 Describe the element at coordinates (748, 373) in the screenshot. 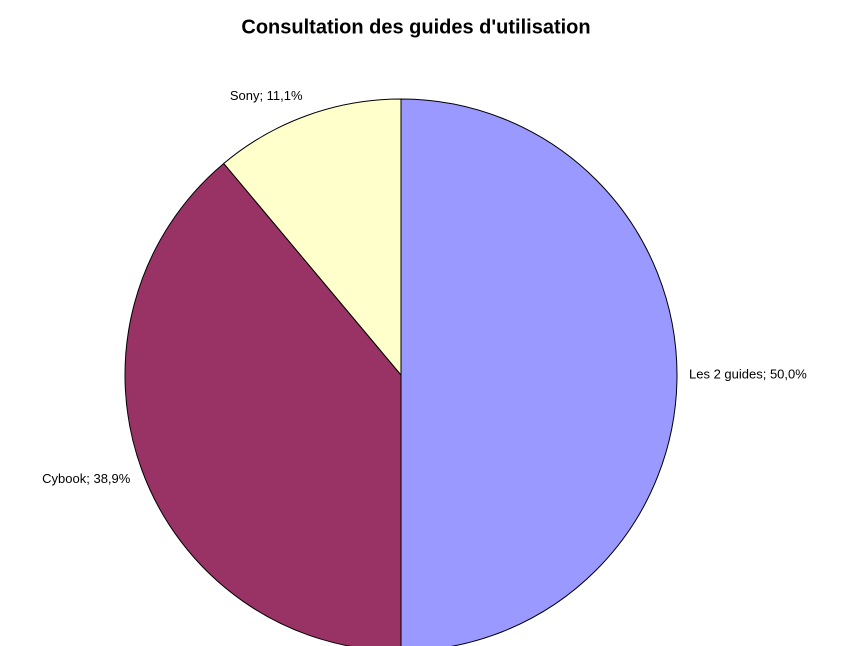

I see `data-label: Les 2 guides; 50,0%` at that location.